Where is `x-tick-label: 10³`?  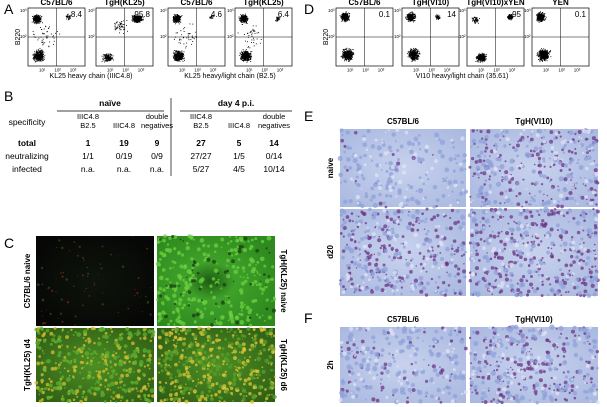 x-tick-label: 10³ is located at coordinates (512, 70).